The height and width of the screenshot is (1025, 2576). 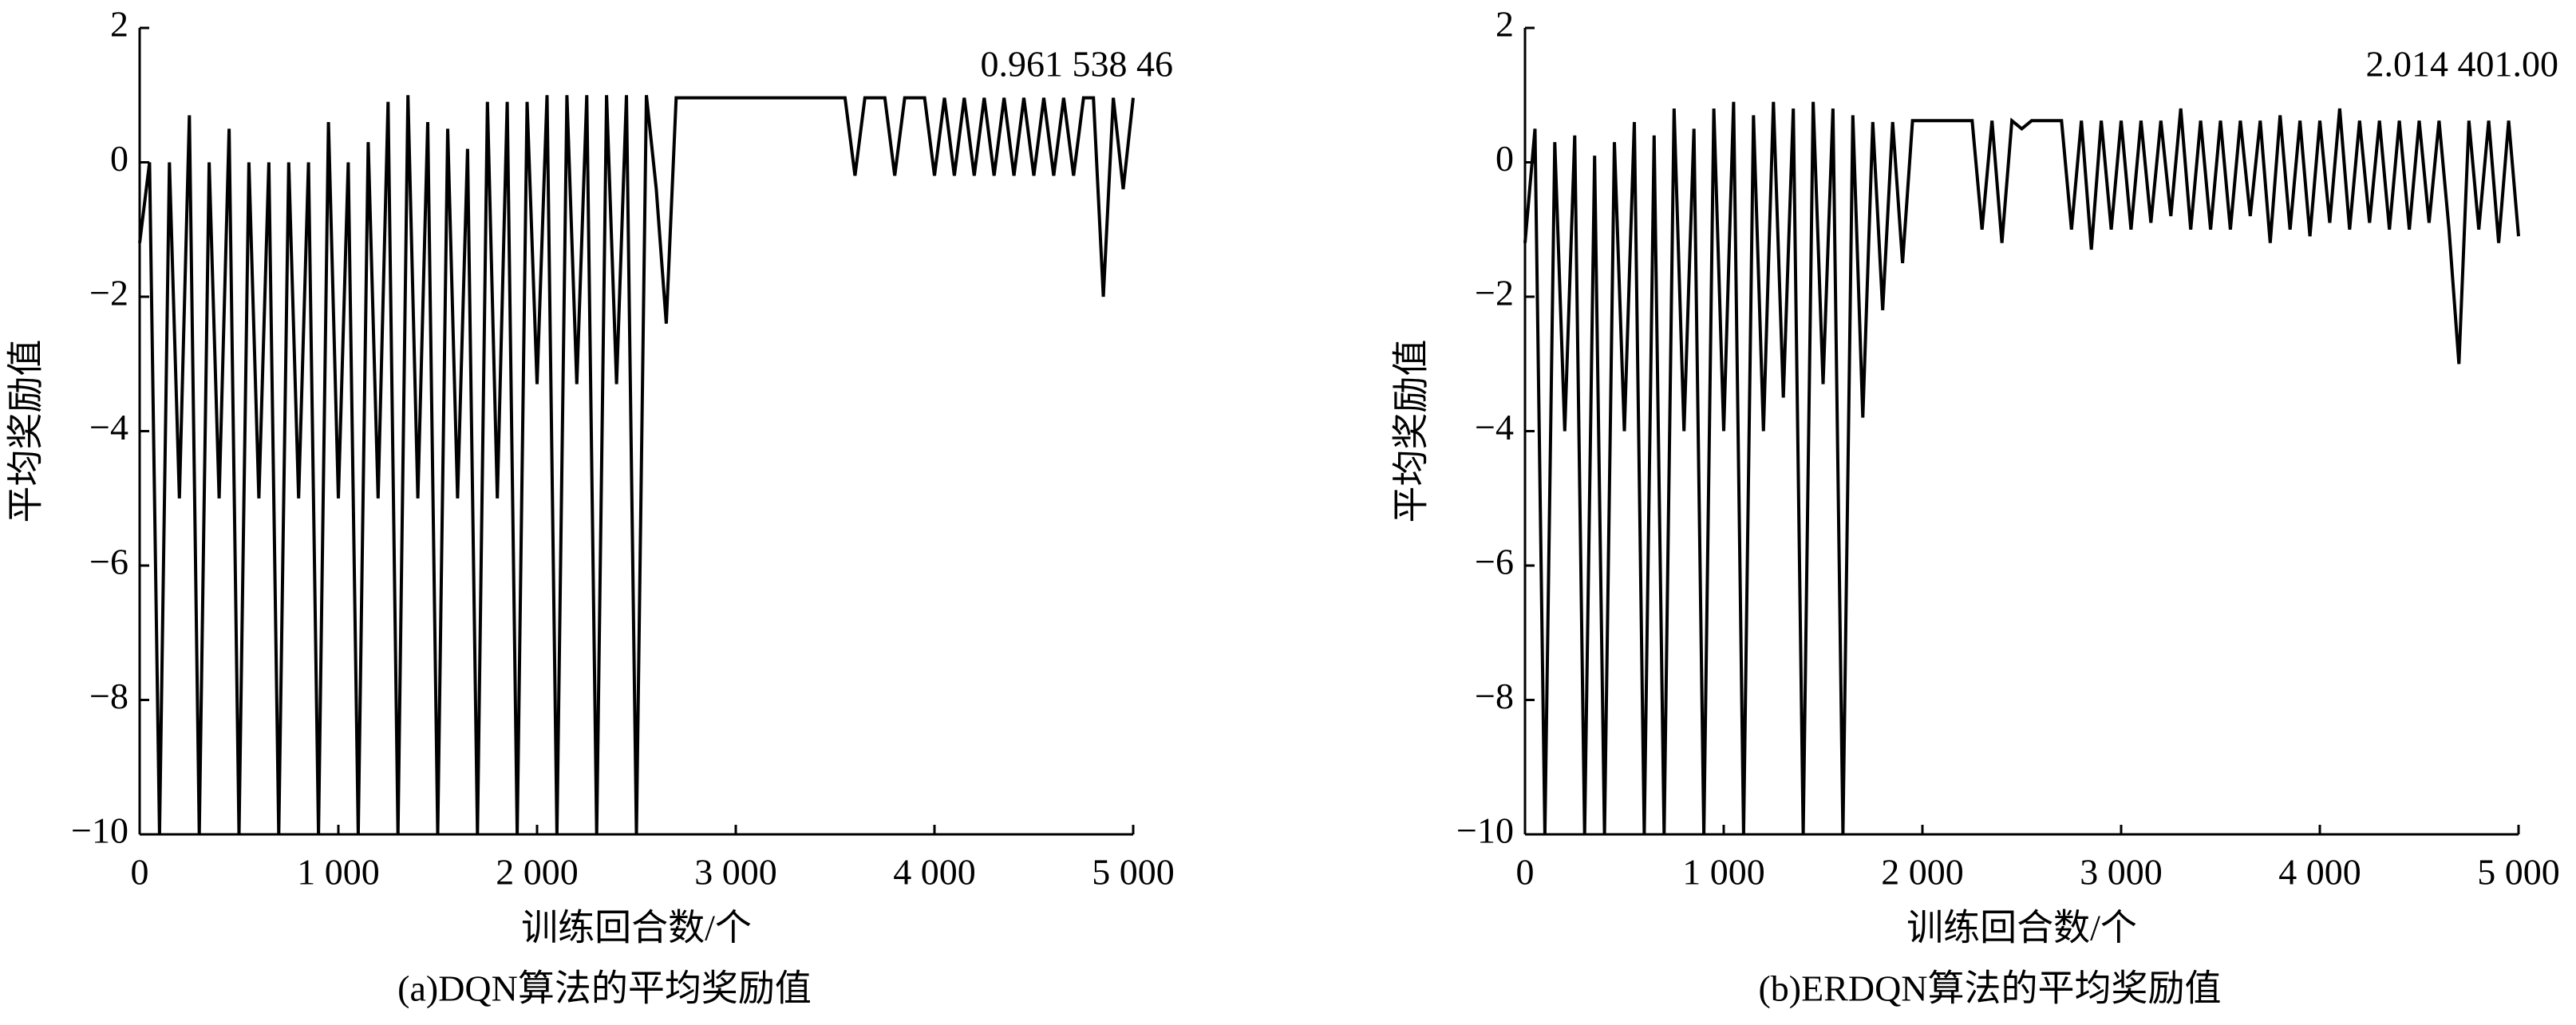 I want to click on caption: (b)ERDQN算法的平均奖励值, so click(x=1989, y=989).